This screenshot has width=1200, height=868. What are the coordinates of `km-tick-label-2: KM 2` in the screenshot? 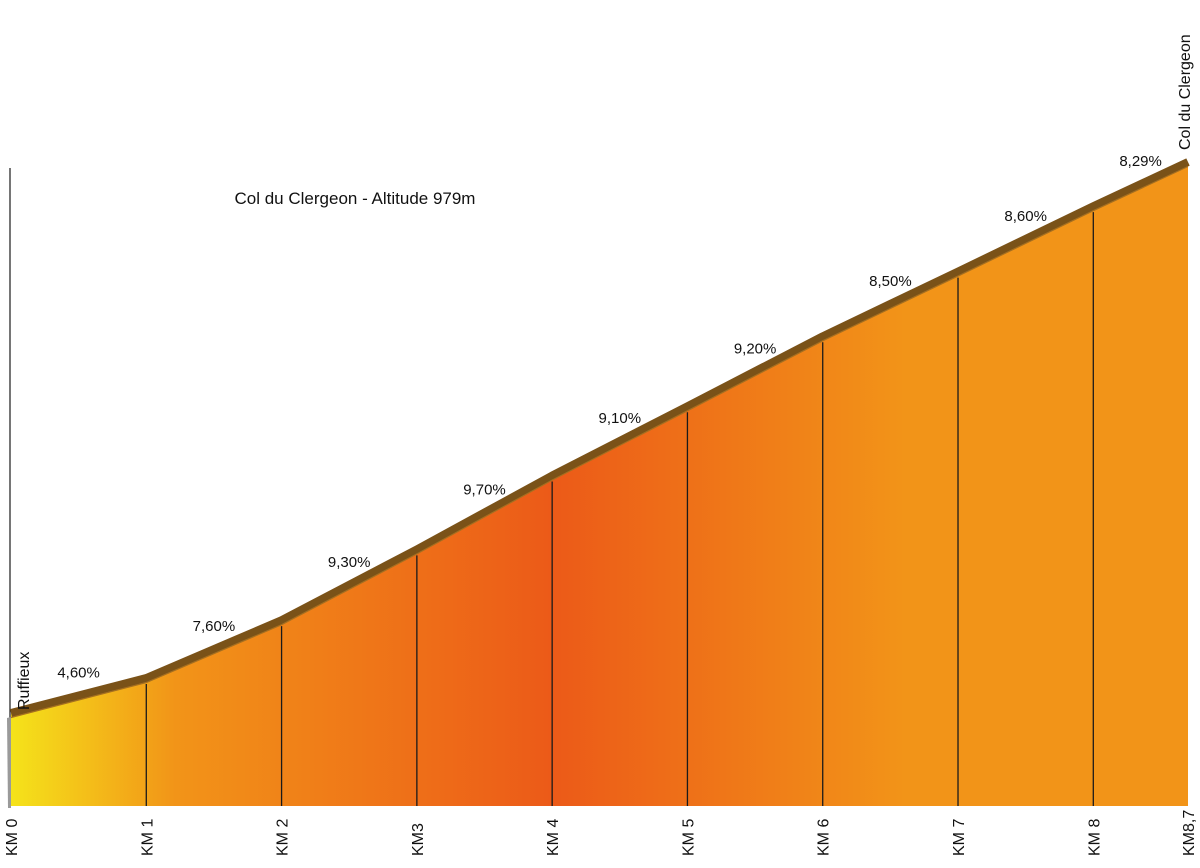 It's located at (283, 837).